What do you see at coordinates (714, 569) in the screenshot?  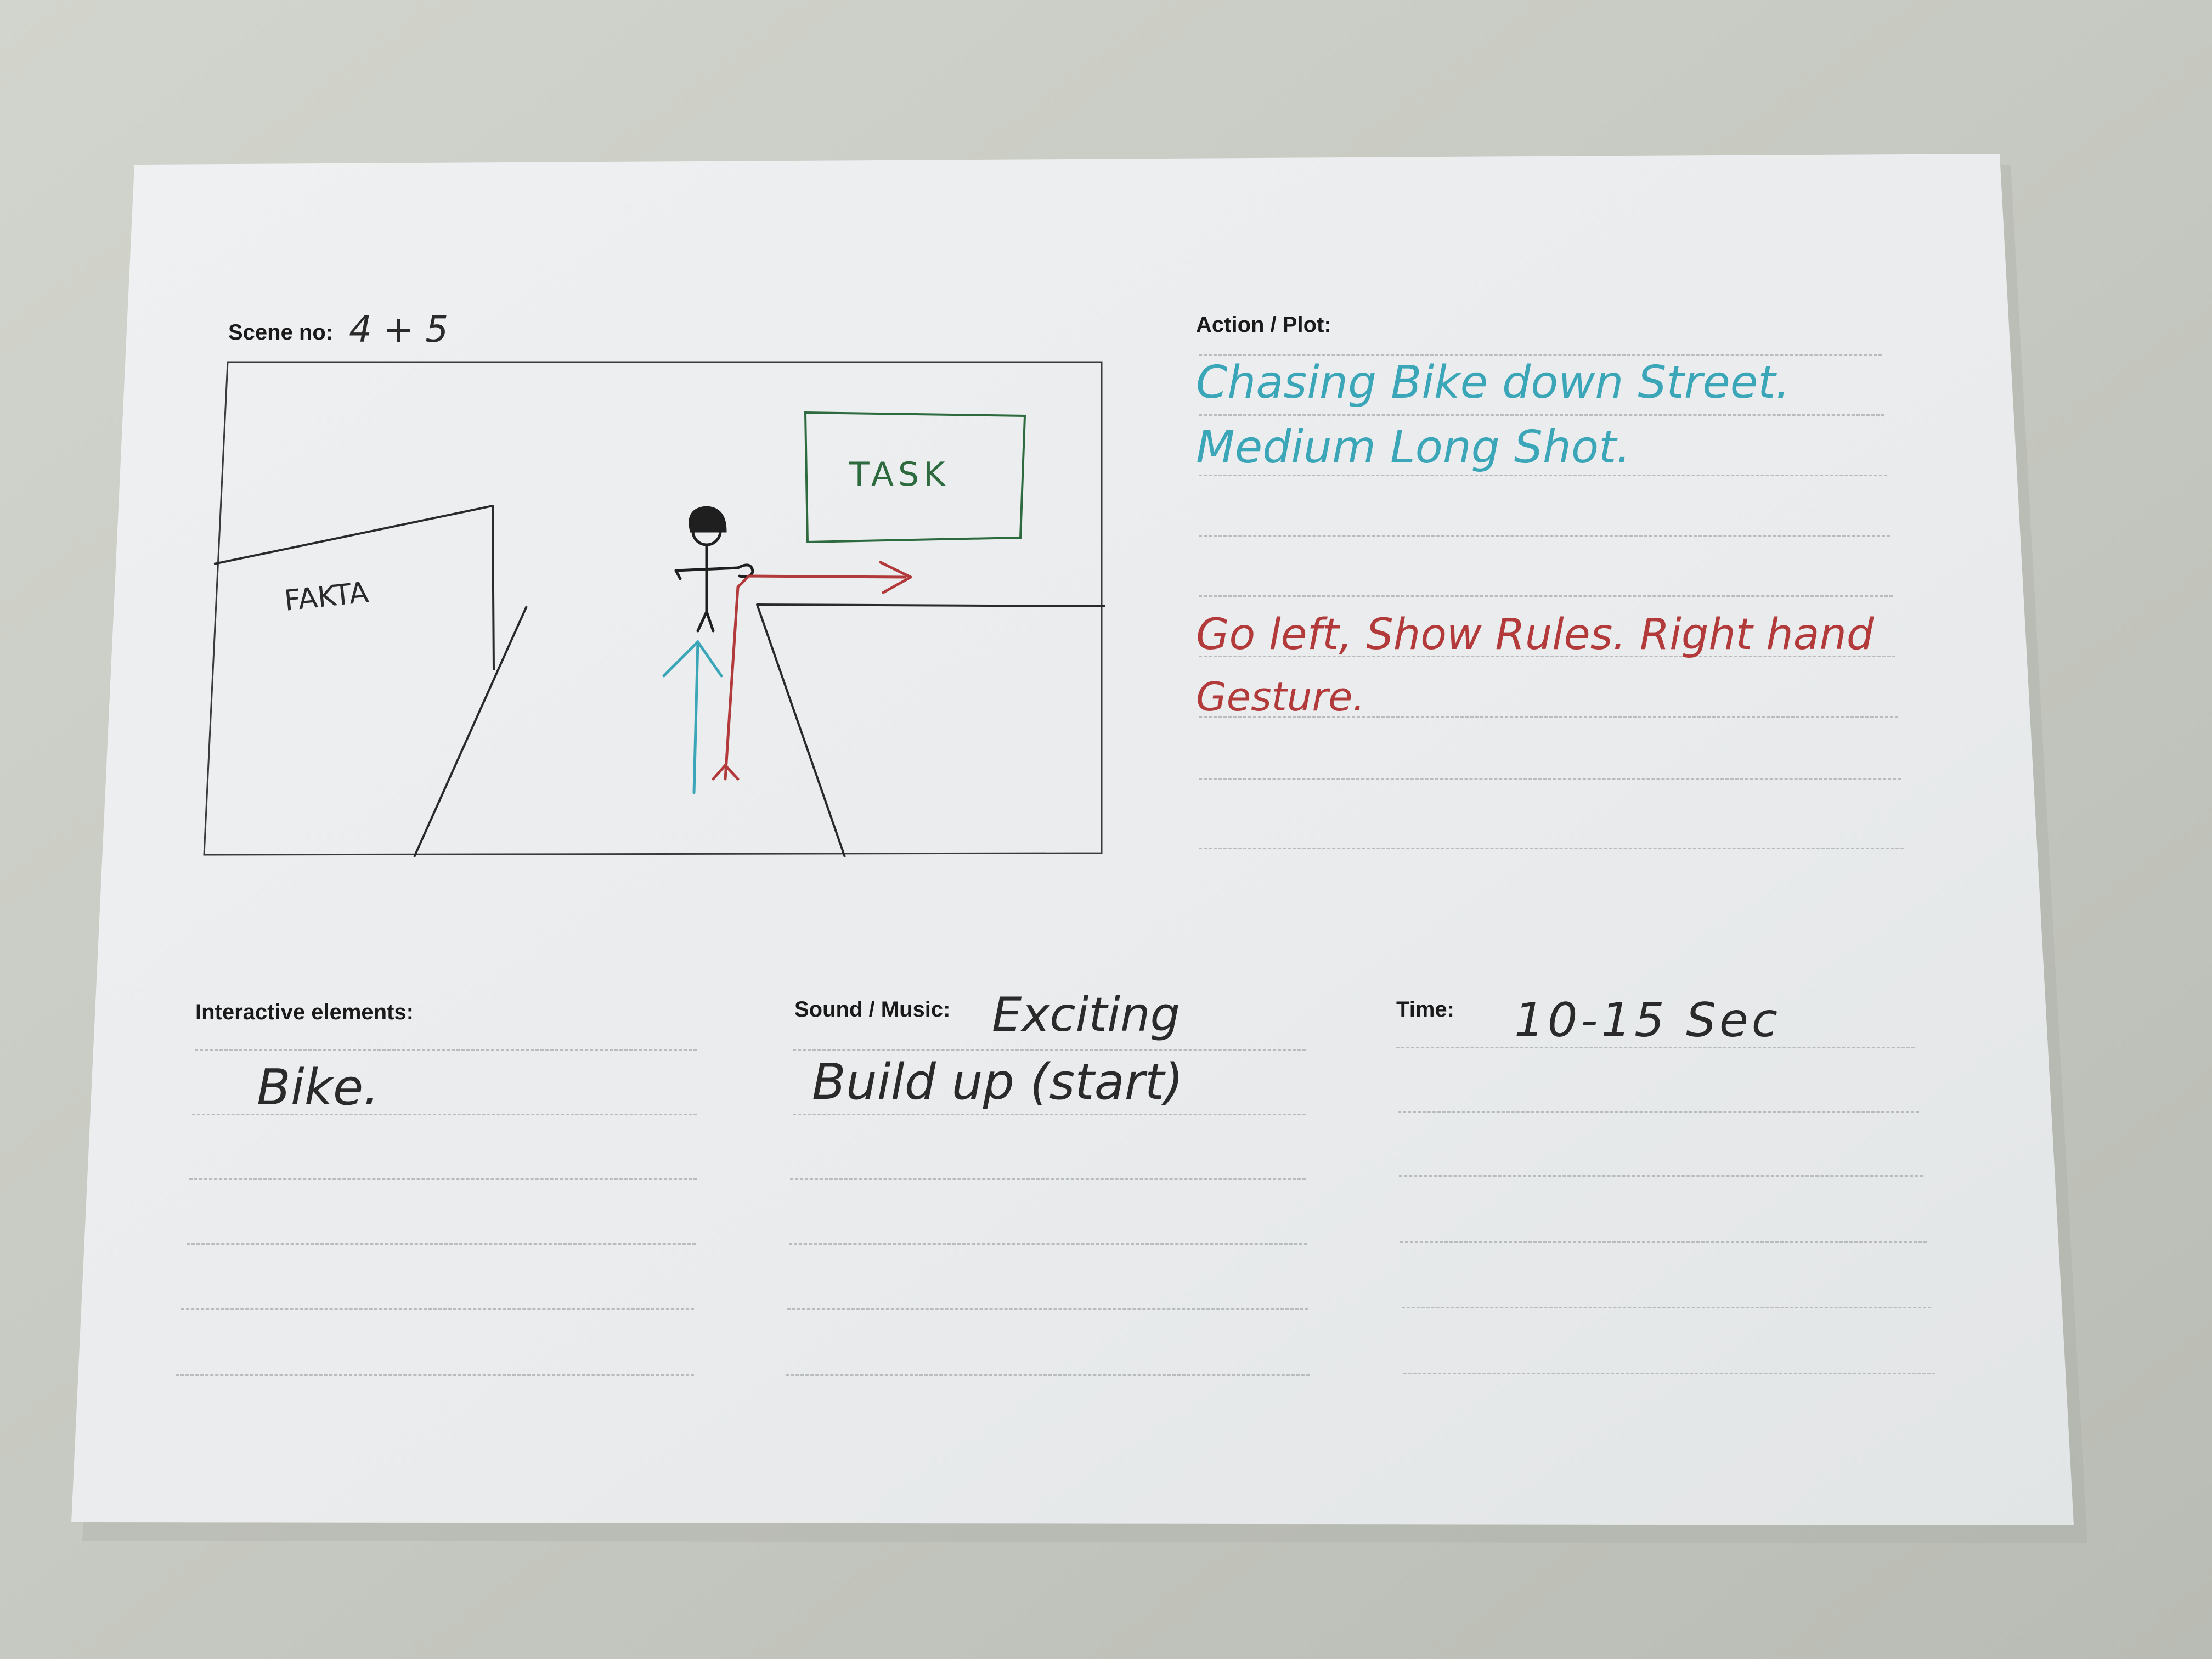 I see `stick-figure` at bounding box center [714, 569].